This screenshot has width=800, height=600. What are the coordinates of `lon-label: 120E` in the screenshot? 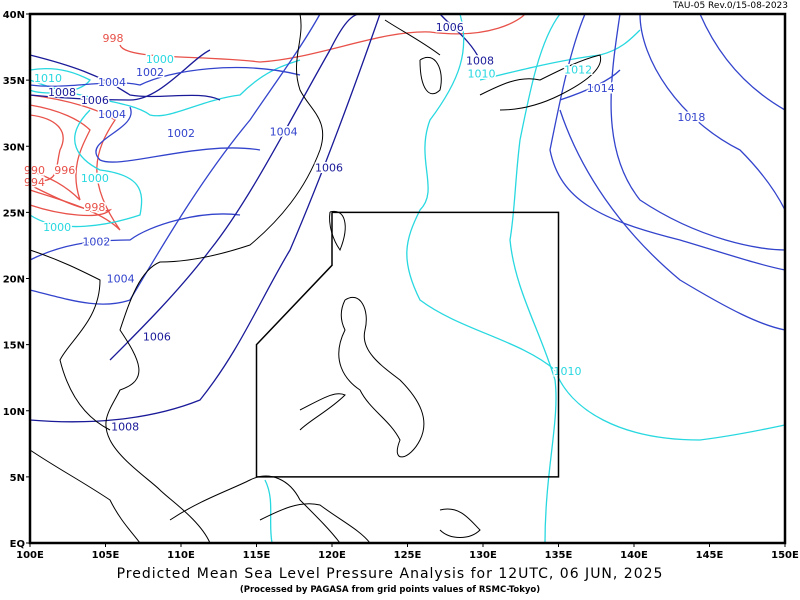 It's located at (332, 555).